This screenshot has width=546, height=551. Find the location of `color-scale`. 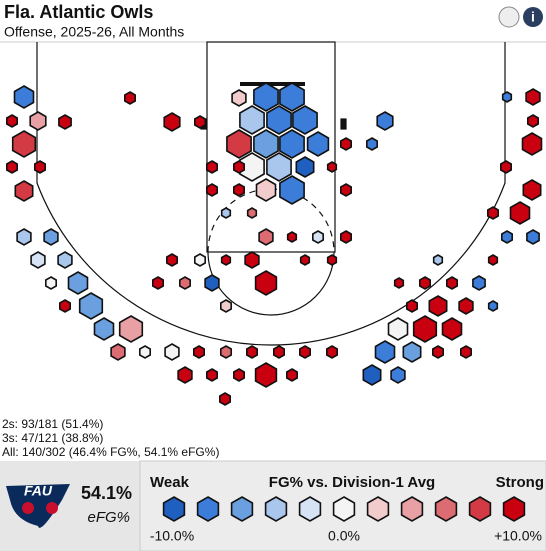

color-scale is located at coordinates (344, 509).